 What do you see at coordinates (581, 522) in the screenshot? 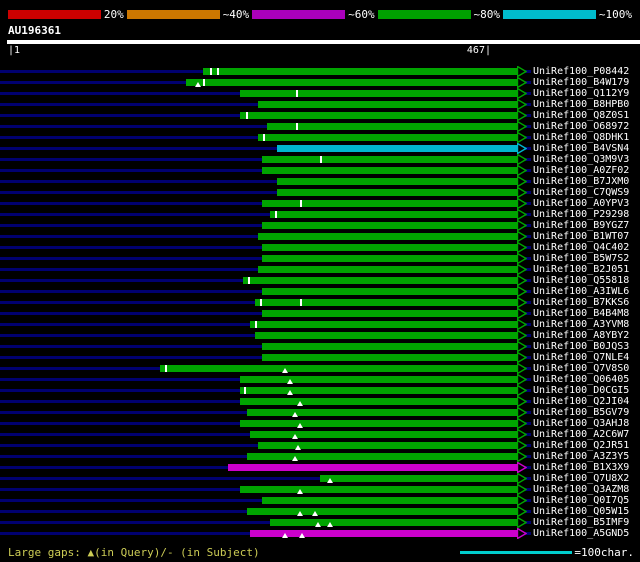
I see `hit-label: UniRef100_B5IMF9` at bounding box center [581, 522].